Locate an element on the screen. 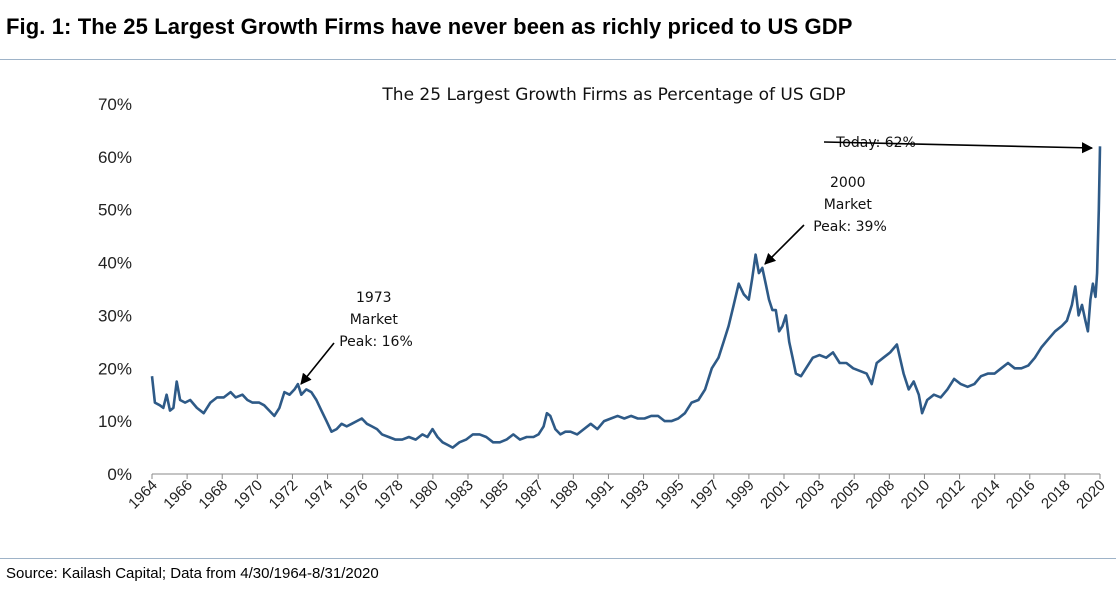 The height and width of the screenshot is (590, 1116). annotation-1973-line-1: 1973 is located at coordinates (374, 298).